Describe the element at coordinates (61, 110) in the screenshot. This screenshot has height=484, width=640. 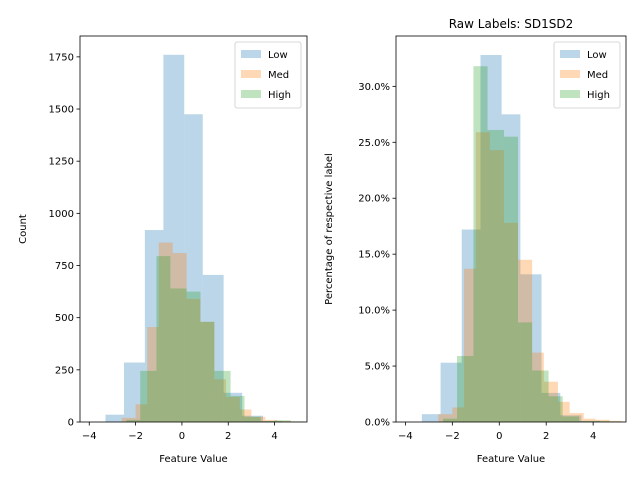
I see `y-tick-label: 1500` at that location.